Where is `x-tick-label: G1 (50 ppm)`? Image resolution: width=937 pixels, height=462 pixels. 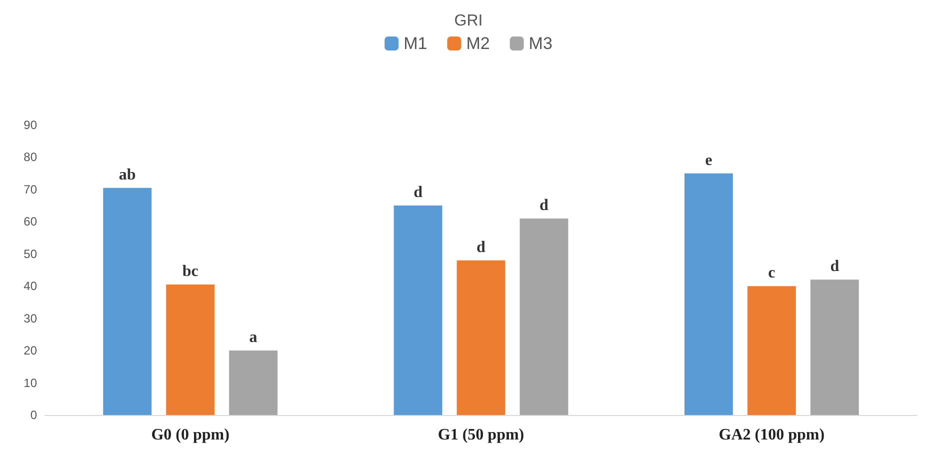
x-tick-label: G1 (50 ppm) is located at coordinates (481, 435).